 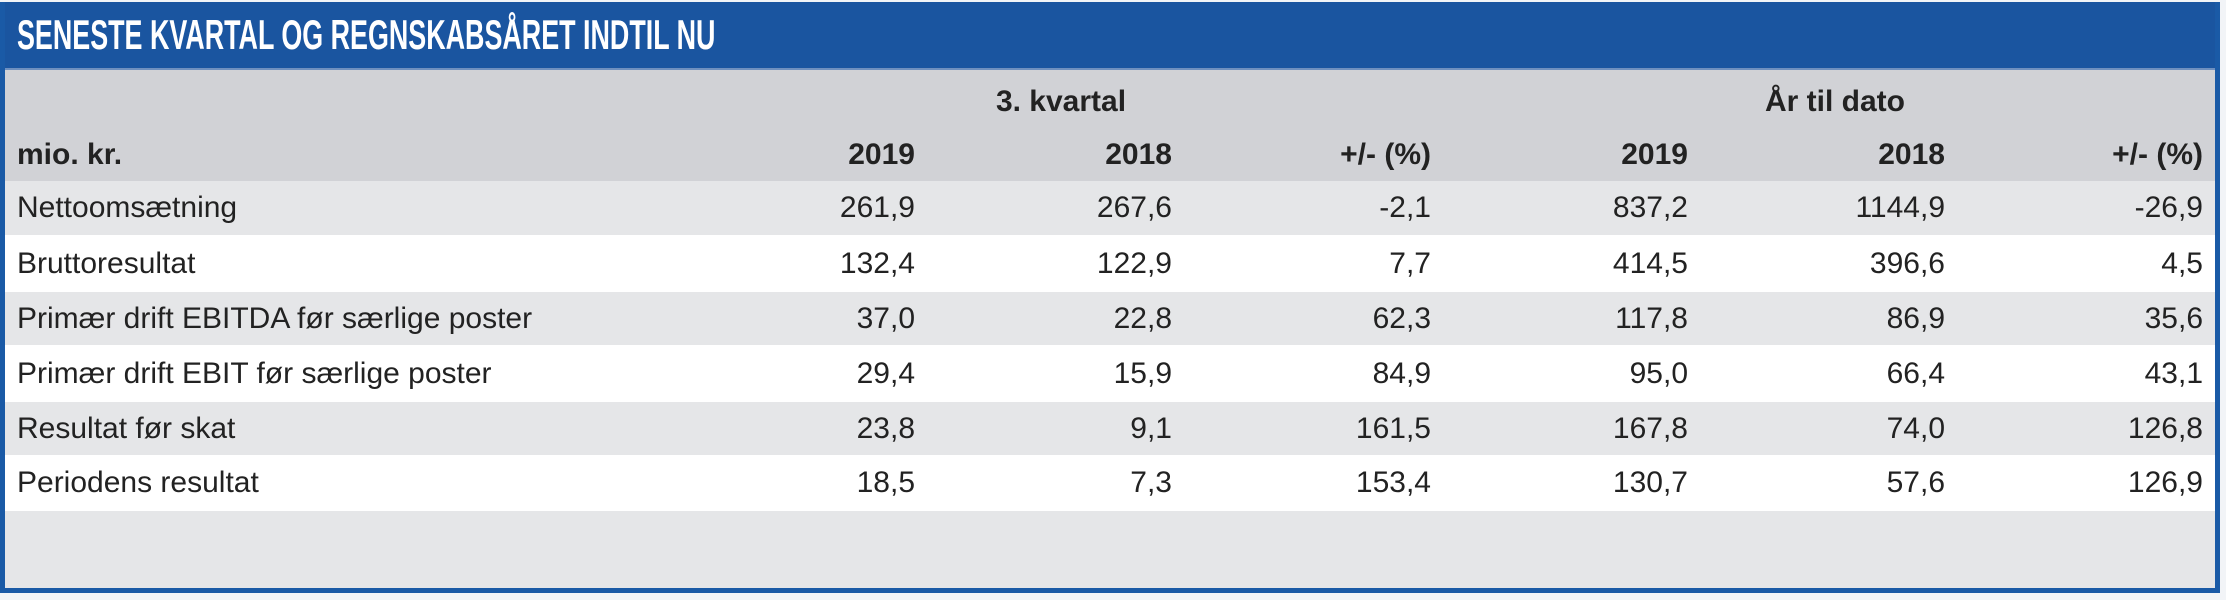 What do you see at coordinates (1410, 263) in the screenshot?
I see `cell-q-change: 7,7` at bounding box center [1410, 263].